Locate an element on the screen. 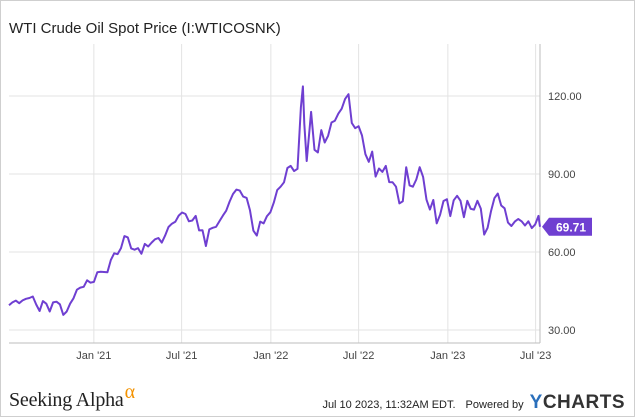  last-value-label: 69.71 is located at coordinates (571, 227).